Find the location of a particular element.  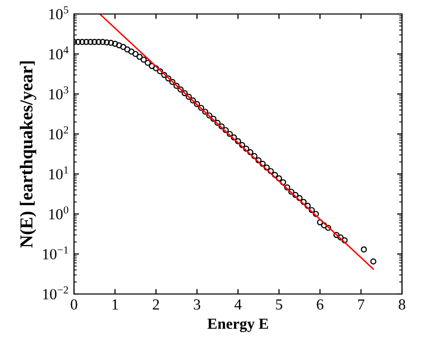

x-tick-label: 2 is located at coordinates (155, 304).